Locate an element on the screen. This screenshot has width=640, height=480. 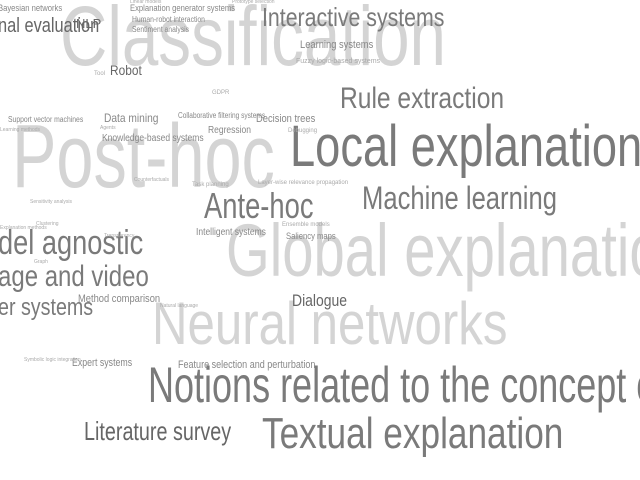
word-explanation-methods: Explanation methods is located at coordinates (23, 228).